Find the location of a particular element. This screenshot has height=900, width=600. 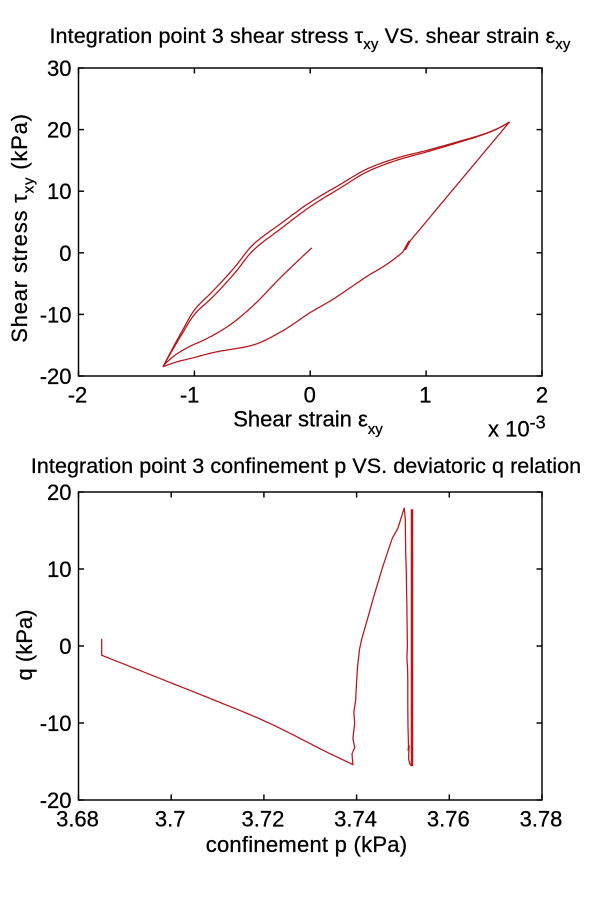

svg-text: 2 is located at coordinates (542, 394).